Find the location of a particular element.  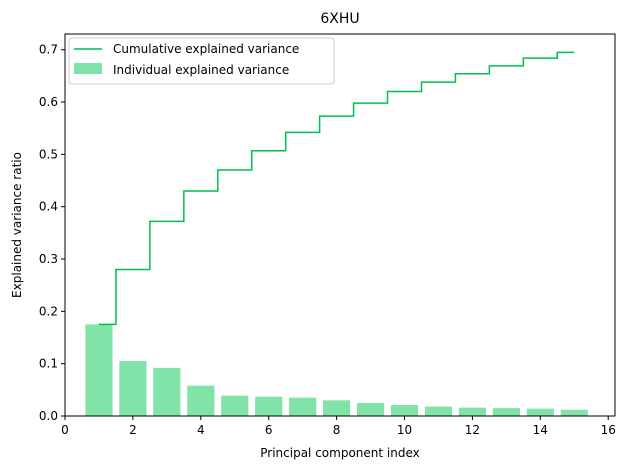

x-tick-label: 6 is located at coordinates (269, 430).